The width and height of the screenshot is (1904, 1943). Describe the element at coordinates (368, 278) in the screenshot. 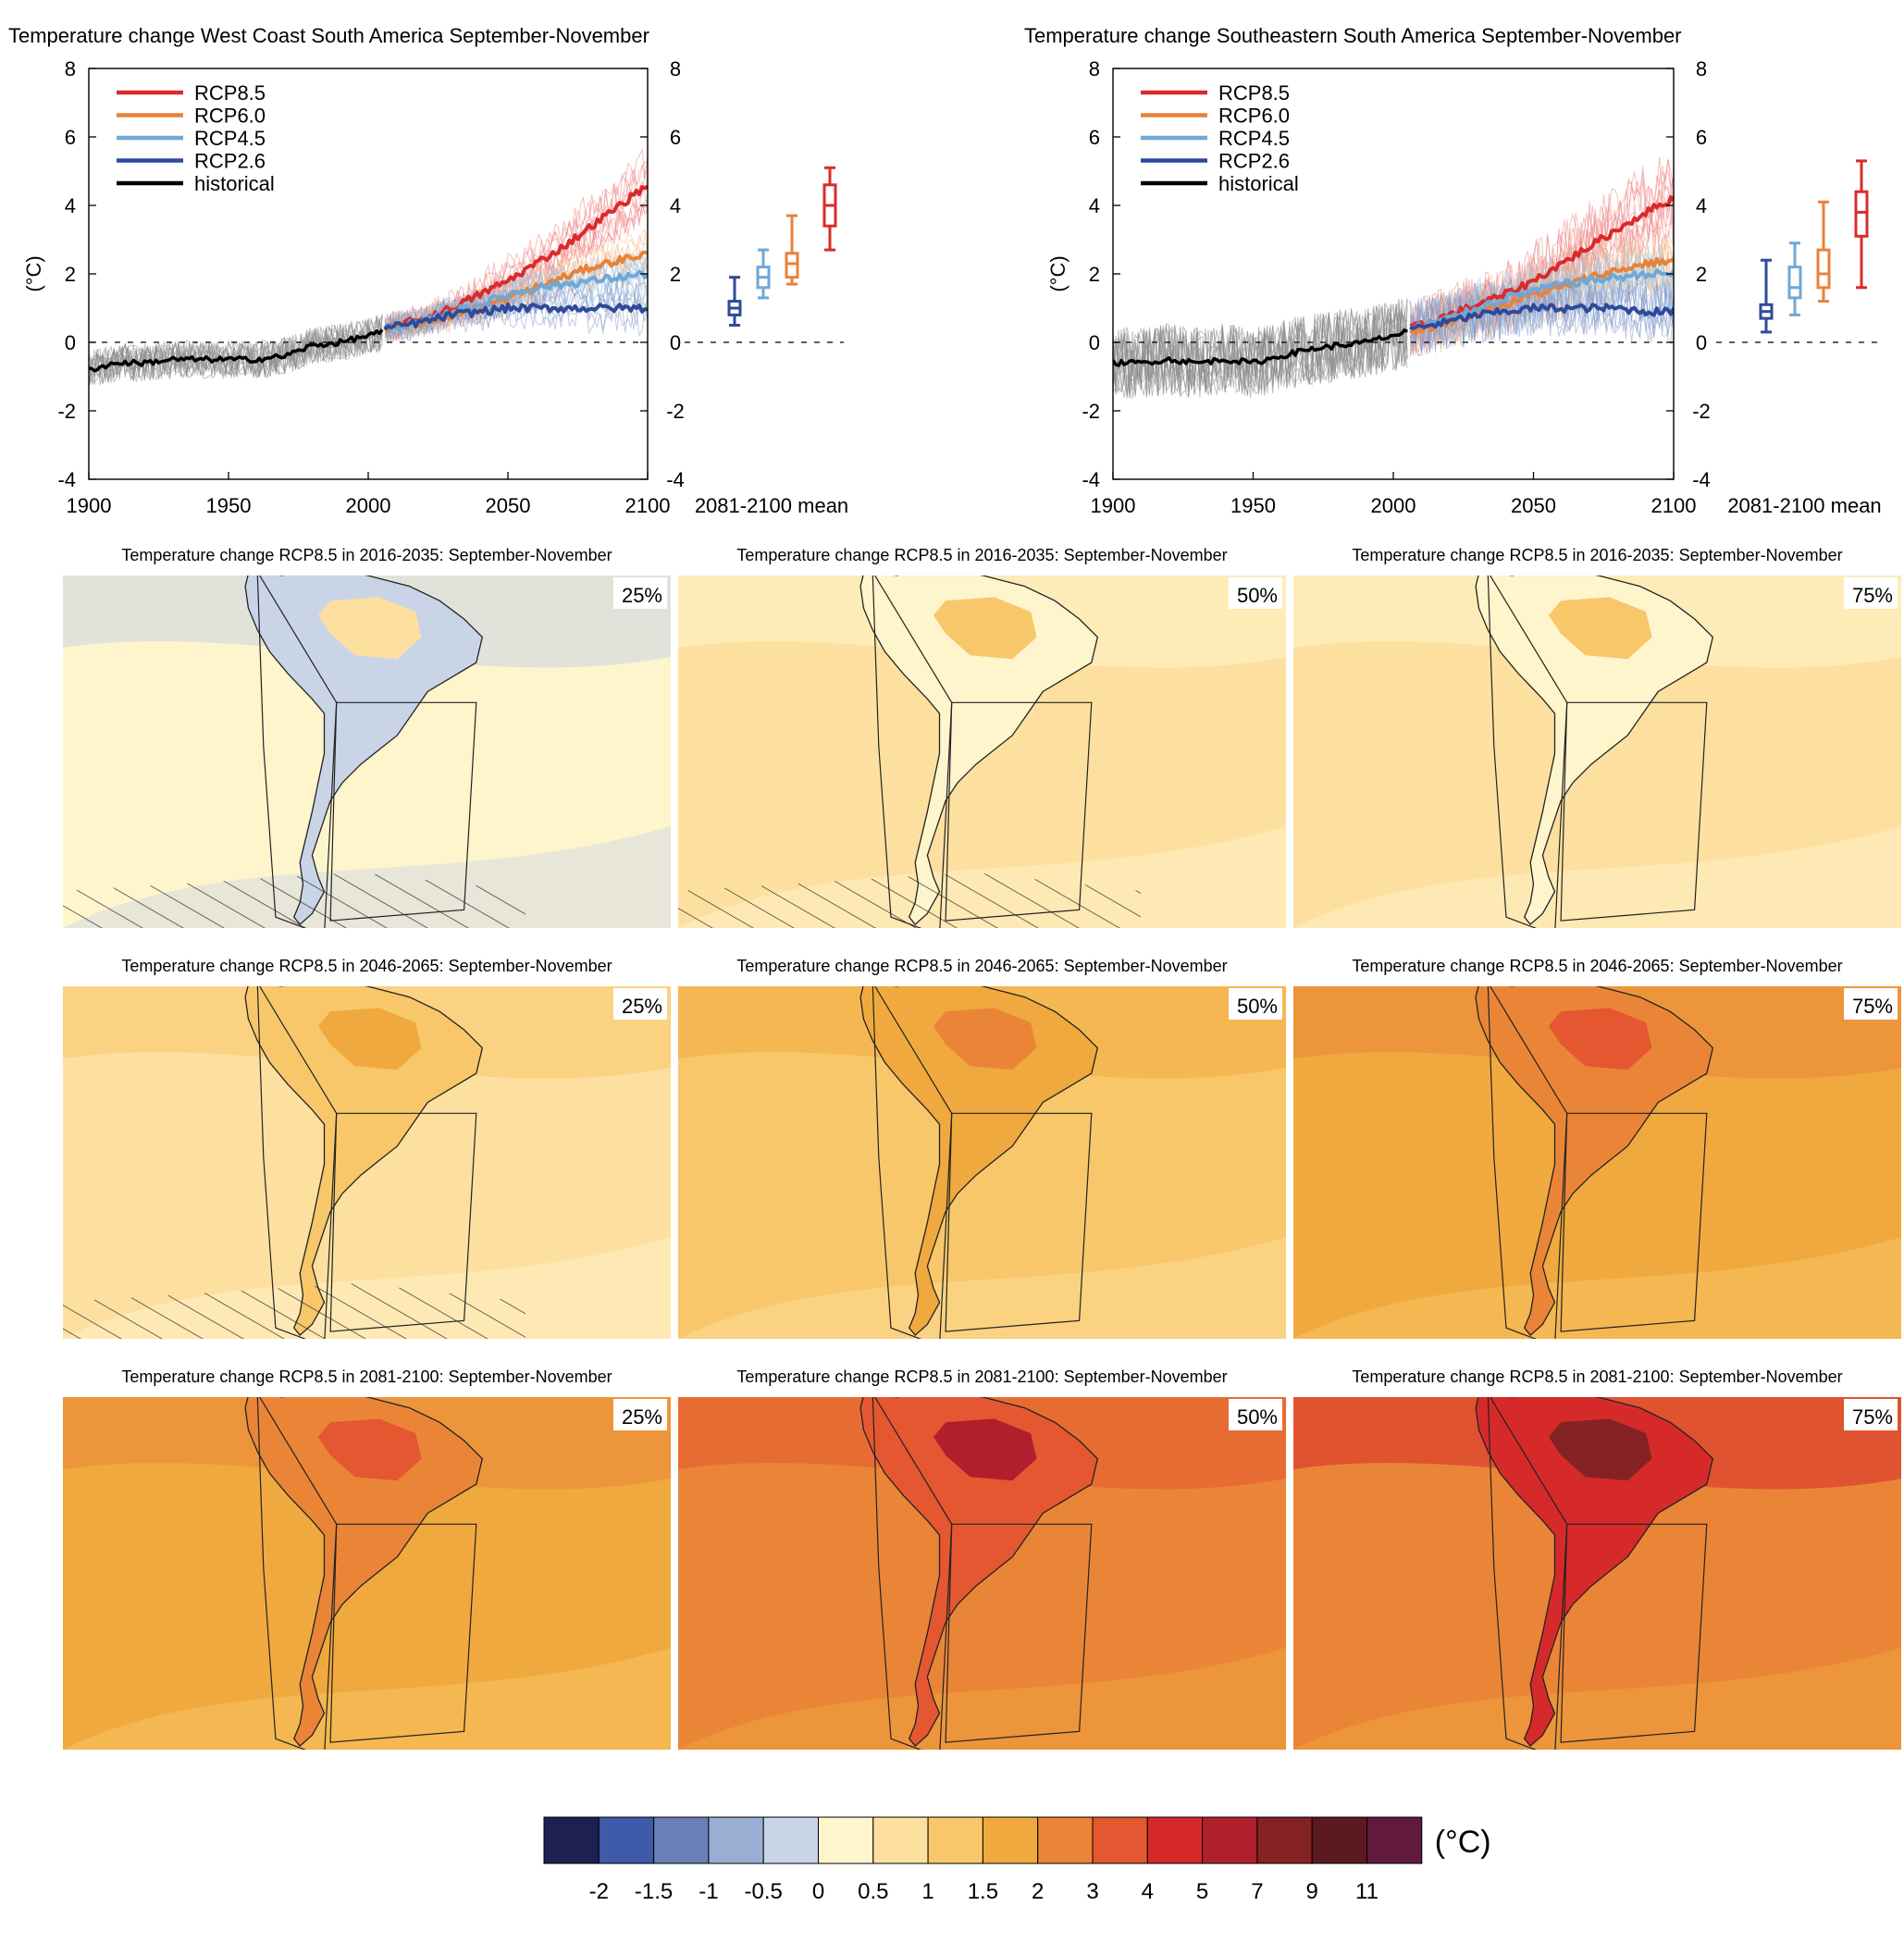

I see `mean-series` at that location.